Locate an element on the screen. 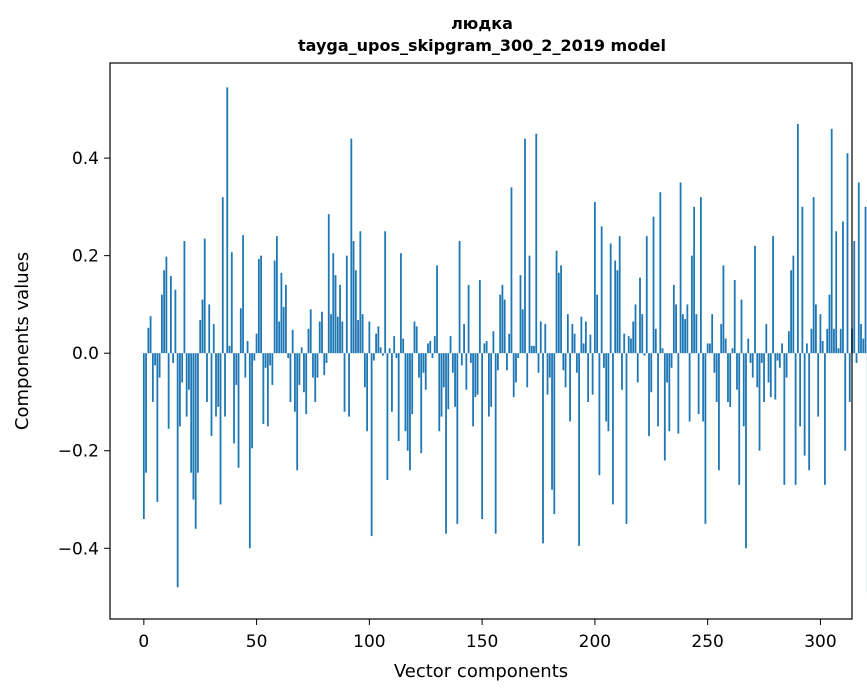 The width and height of the screenshot is (867, 696). chart-title: людка is located at coordinates (482, 23).